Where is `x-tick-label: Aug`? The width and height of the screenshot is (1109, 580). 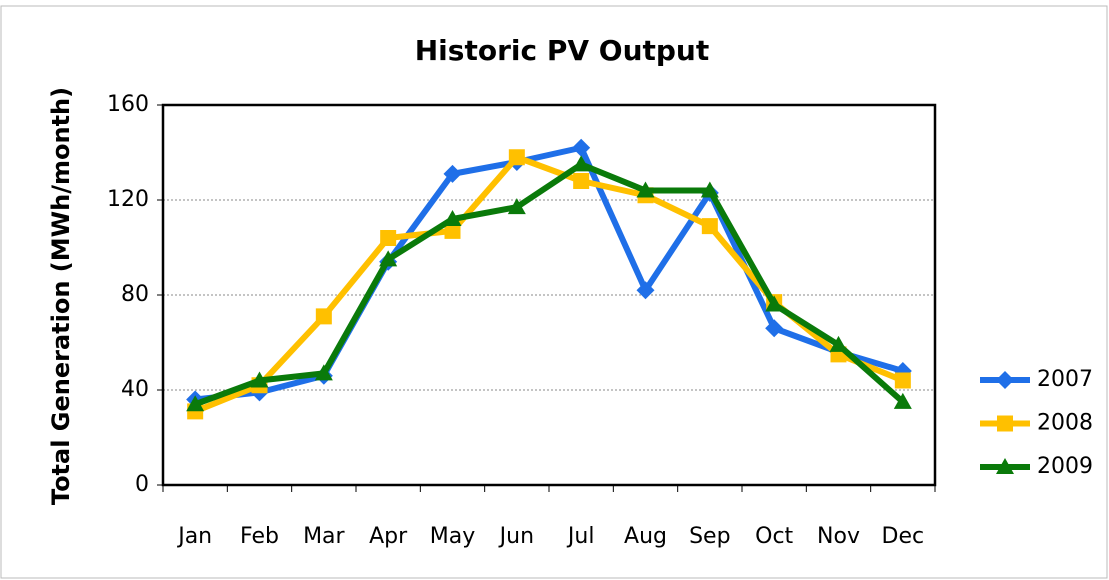 x-tick-label: Aug is located at coordinates (645, 536).